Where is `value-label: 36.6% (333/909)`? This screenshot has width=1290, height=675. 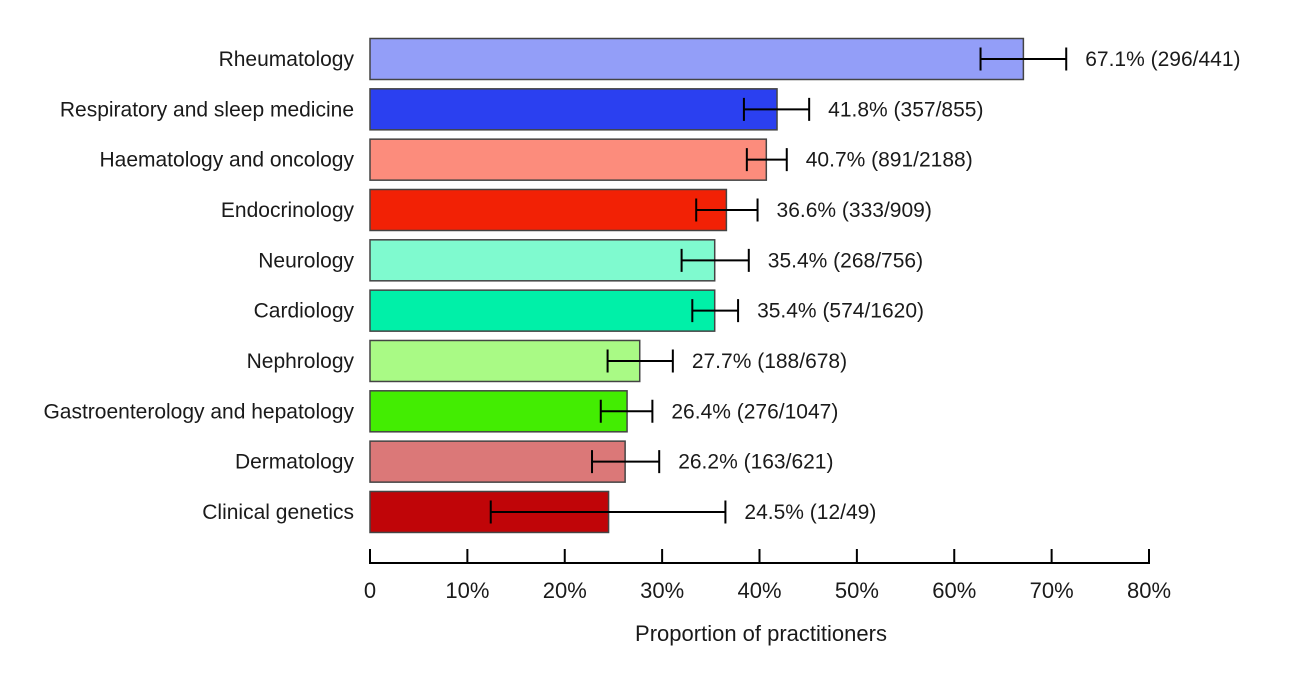 value-label: 36.6% (333/909) is located at coordinates (854, 210).